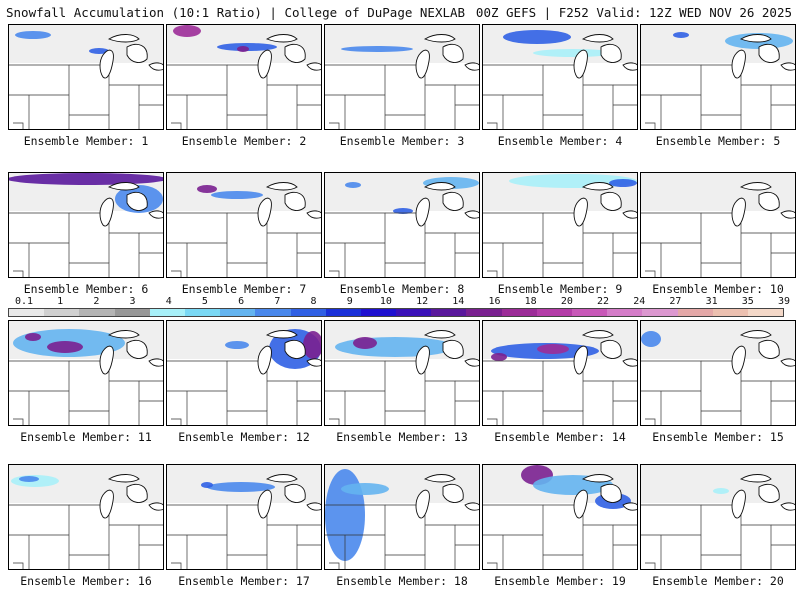  What do you see at coordinates (718, 581) in the screenshot?
I see `ensemble-member-label: Ensemble Member: 20` at bounding box center [718, 581].